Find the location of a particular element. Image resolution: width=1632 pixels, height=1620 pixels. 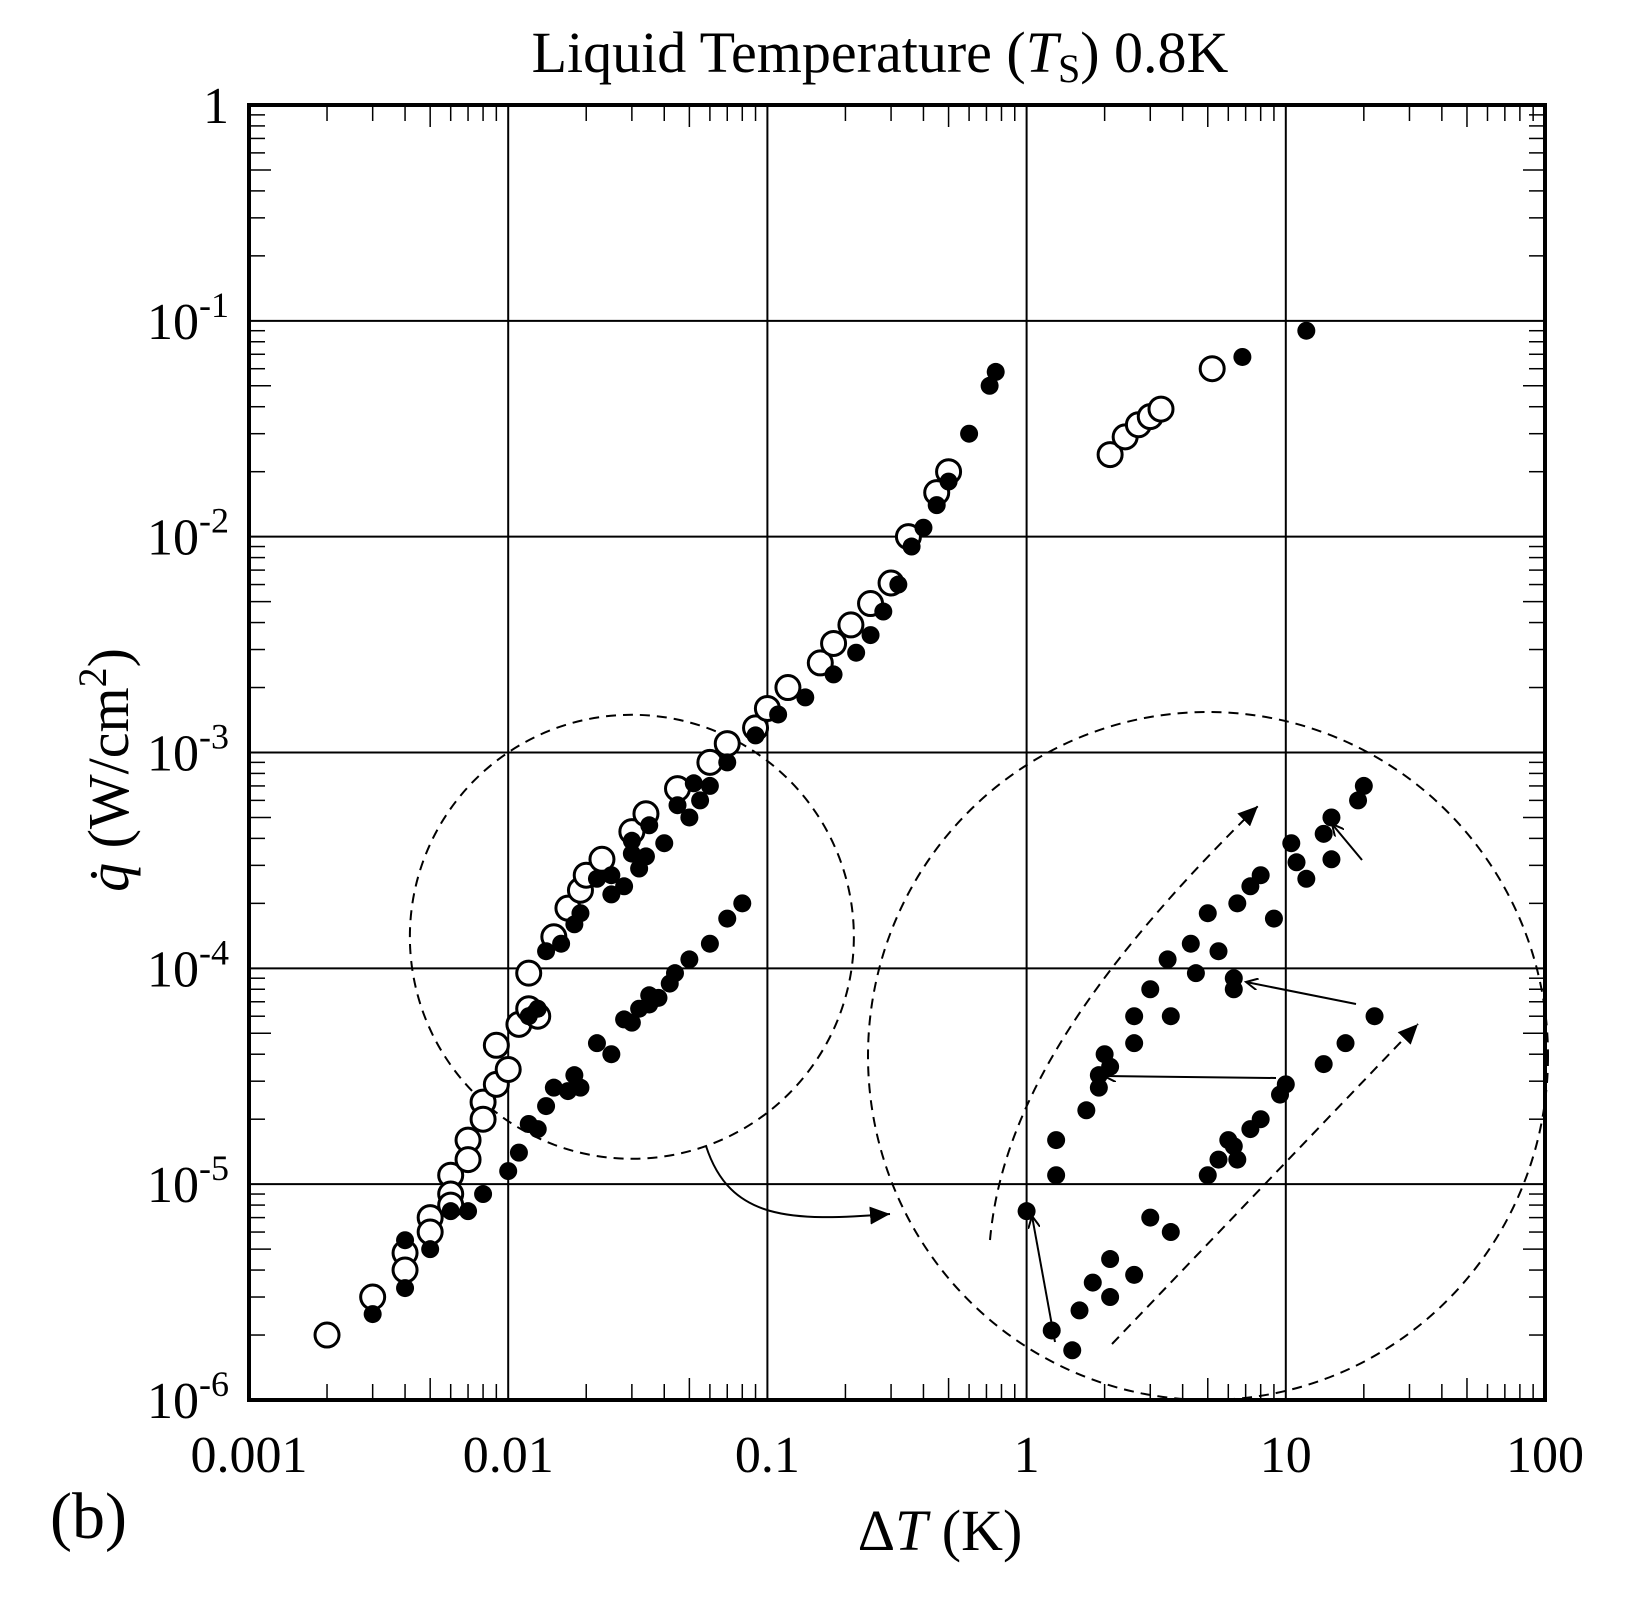

zoom-connector-arrow is located at coordinates (798, 1185).